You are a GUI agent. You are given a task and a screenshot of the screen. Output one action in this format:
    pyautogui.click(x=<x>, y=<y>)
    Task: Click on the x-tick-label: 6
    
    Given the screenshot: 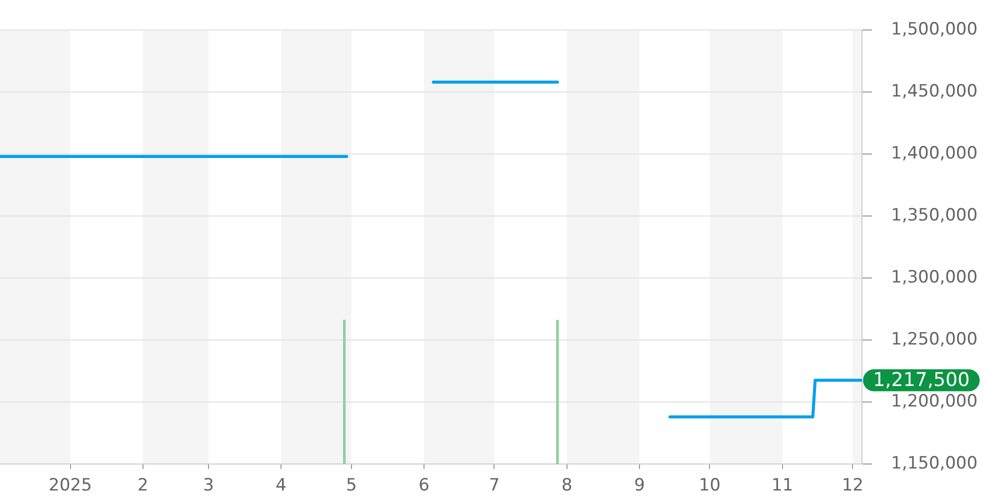 What is the action you would take?
    pyautogui.click(x=424, y=486)
    